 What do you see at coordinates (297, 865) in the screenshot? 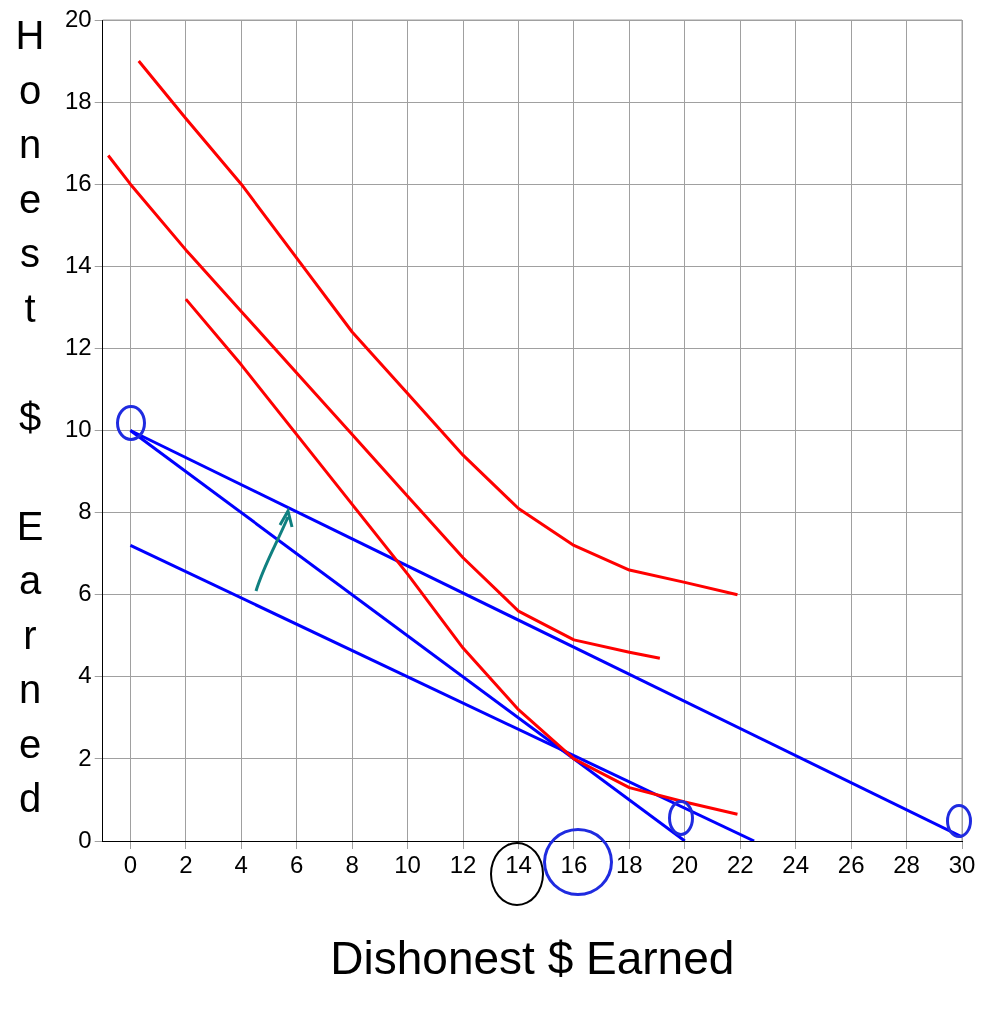
I see `x-tick-label: 6` at bounding box center [297, 865].